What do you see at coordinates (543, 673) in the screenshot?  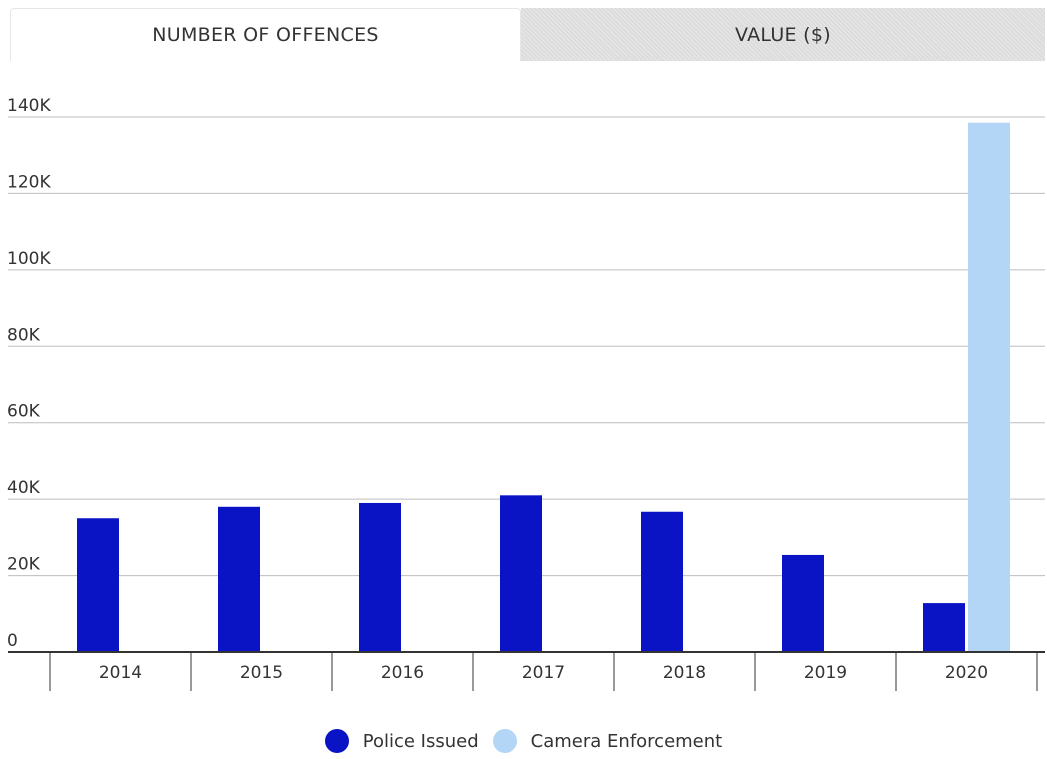 I see `x-tick-label: 2017` at bounding box center [543, 673].